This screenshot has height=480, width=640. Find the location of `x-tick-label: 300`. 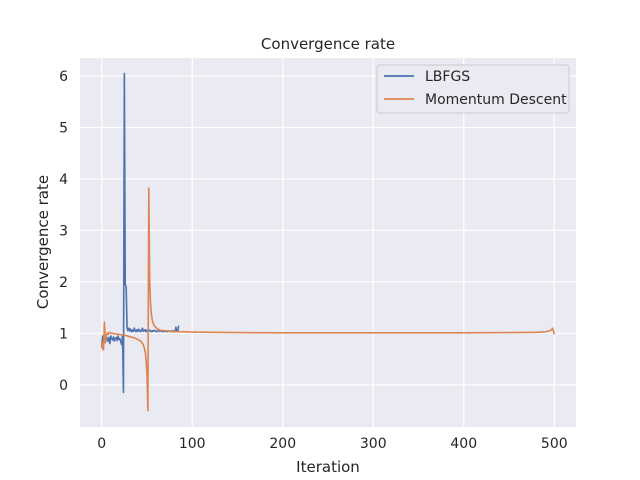

x-tick-label: 300 is located at coordinates (373, 444).